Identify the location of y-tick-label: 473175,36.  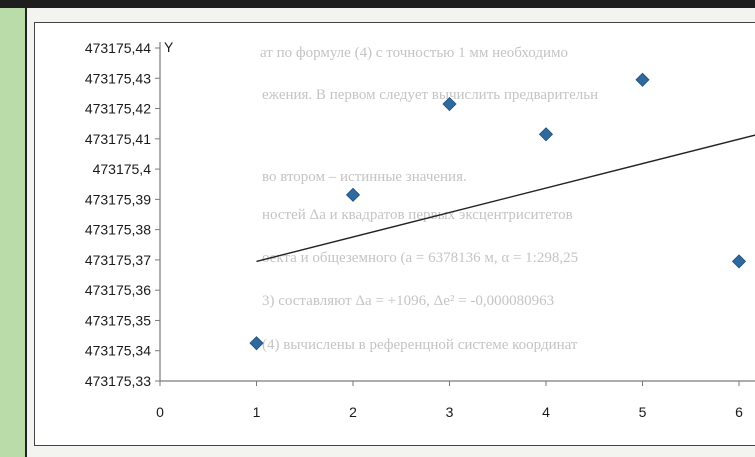
(118, 290).